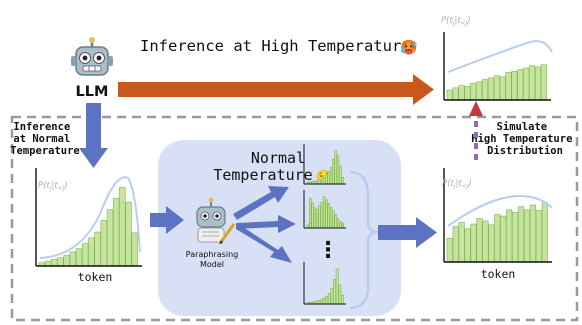 Image resolution: width=582 pixels, height=325 pixels. What do you see at coordinates (216, 220) in the screenshot?
I see `paraphrasing-robot-icon` at bounding box center [216, 220].